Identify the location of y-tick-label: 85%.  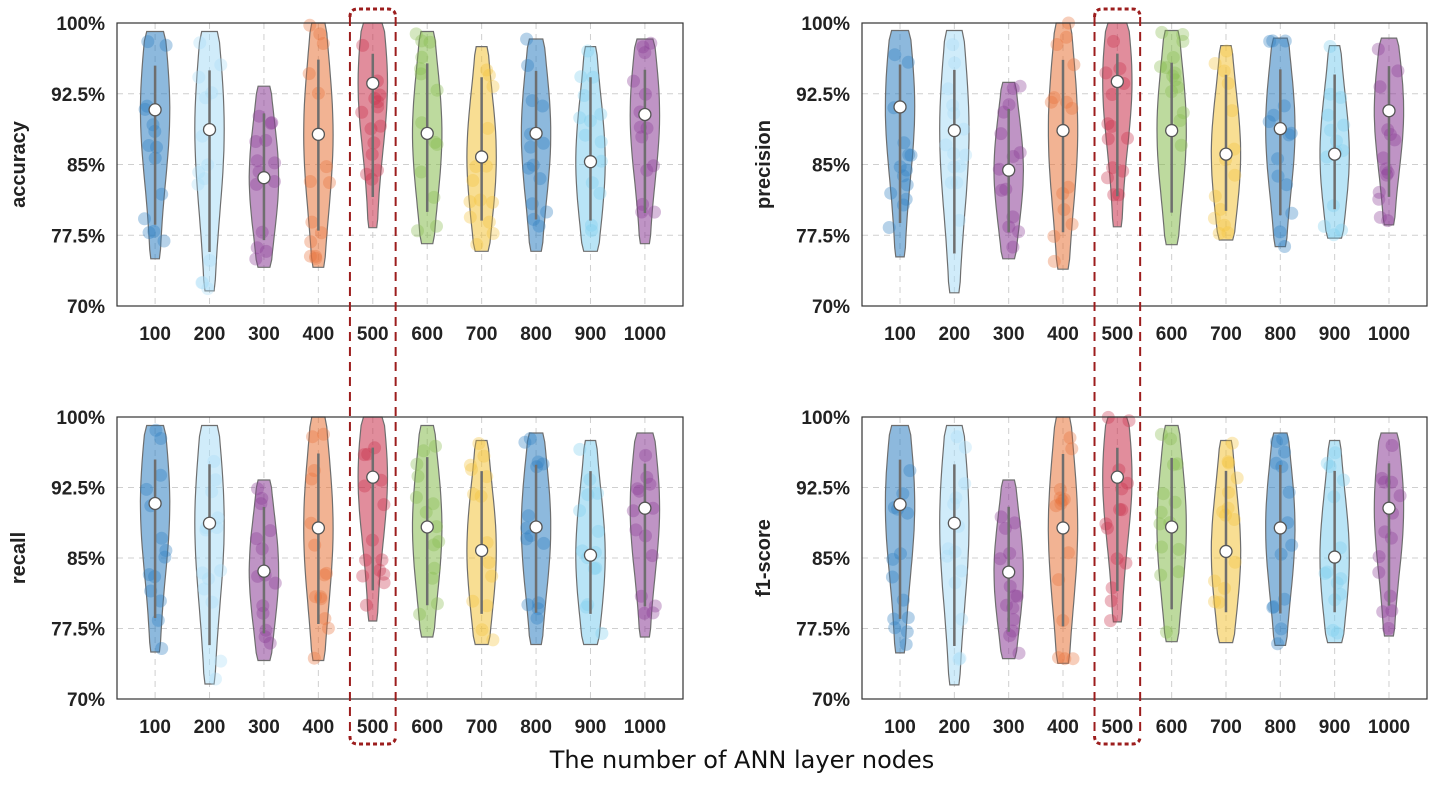
(86, 559).